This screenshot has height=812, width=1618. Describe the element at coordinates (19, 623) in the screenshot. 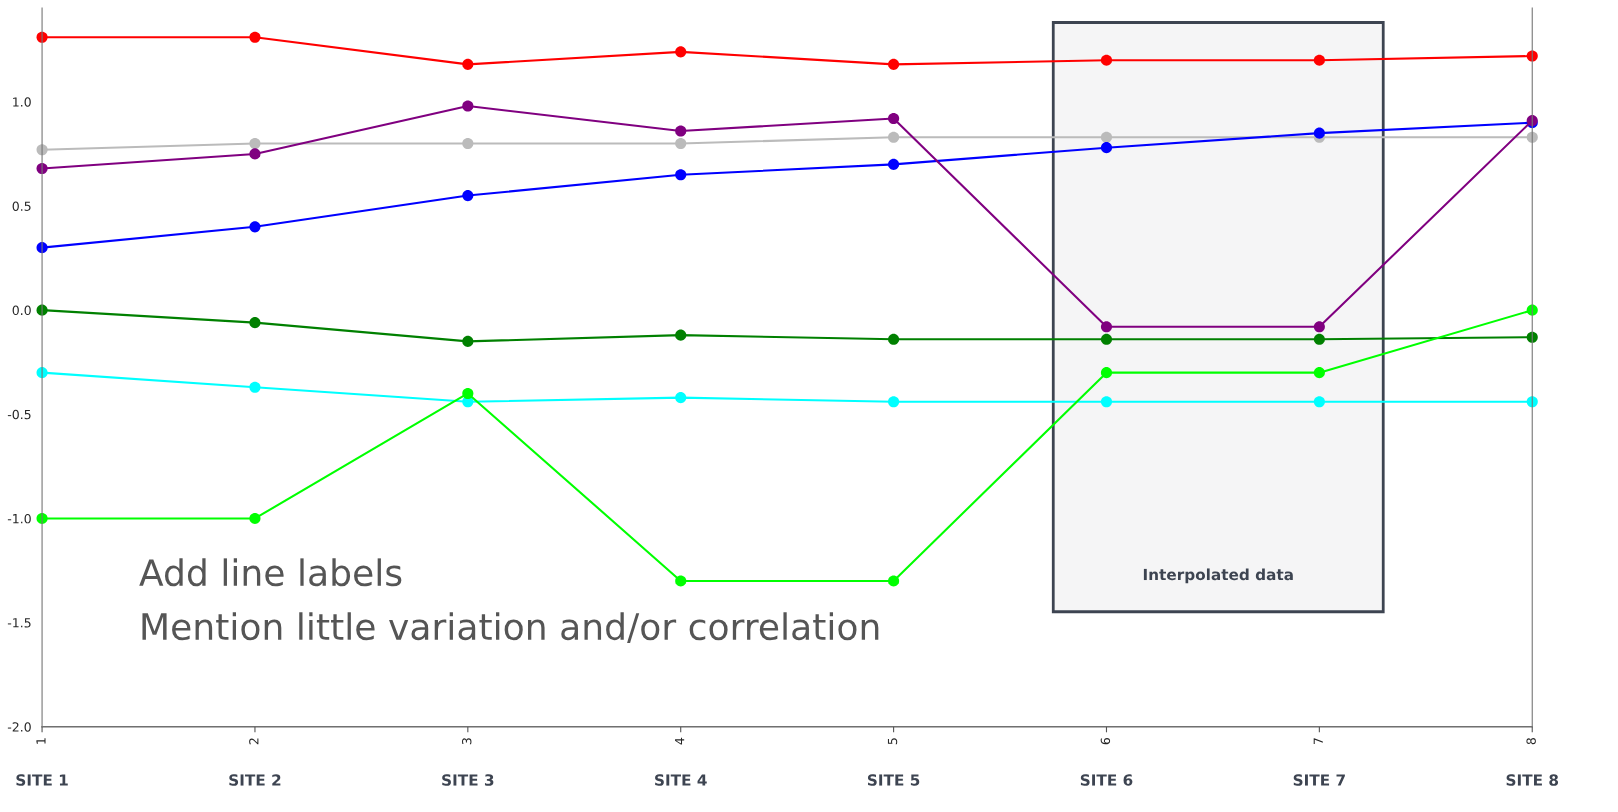

I see `y-tick-label: -1.5` at that location.